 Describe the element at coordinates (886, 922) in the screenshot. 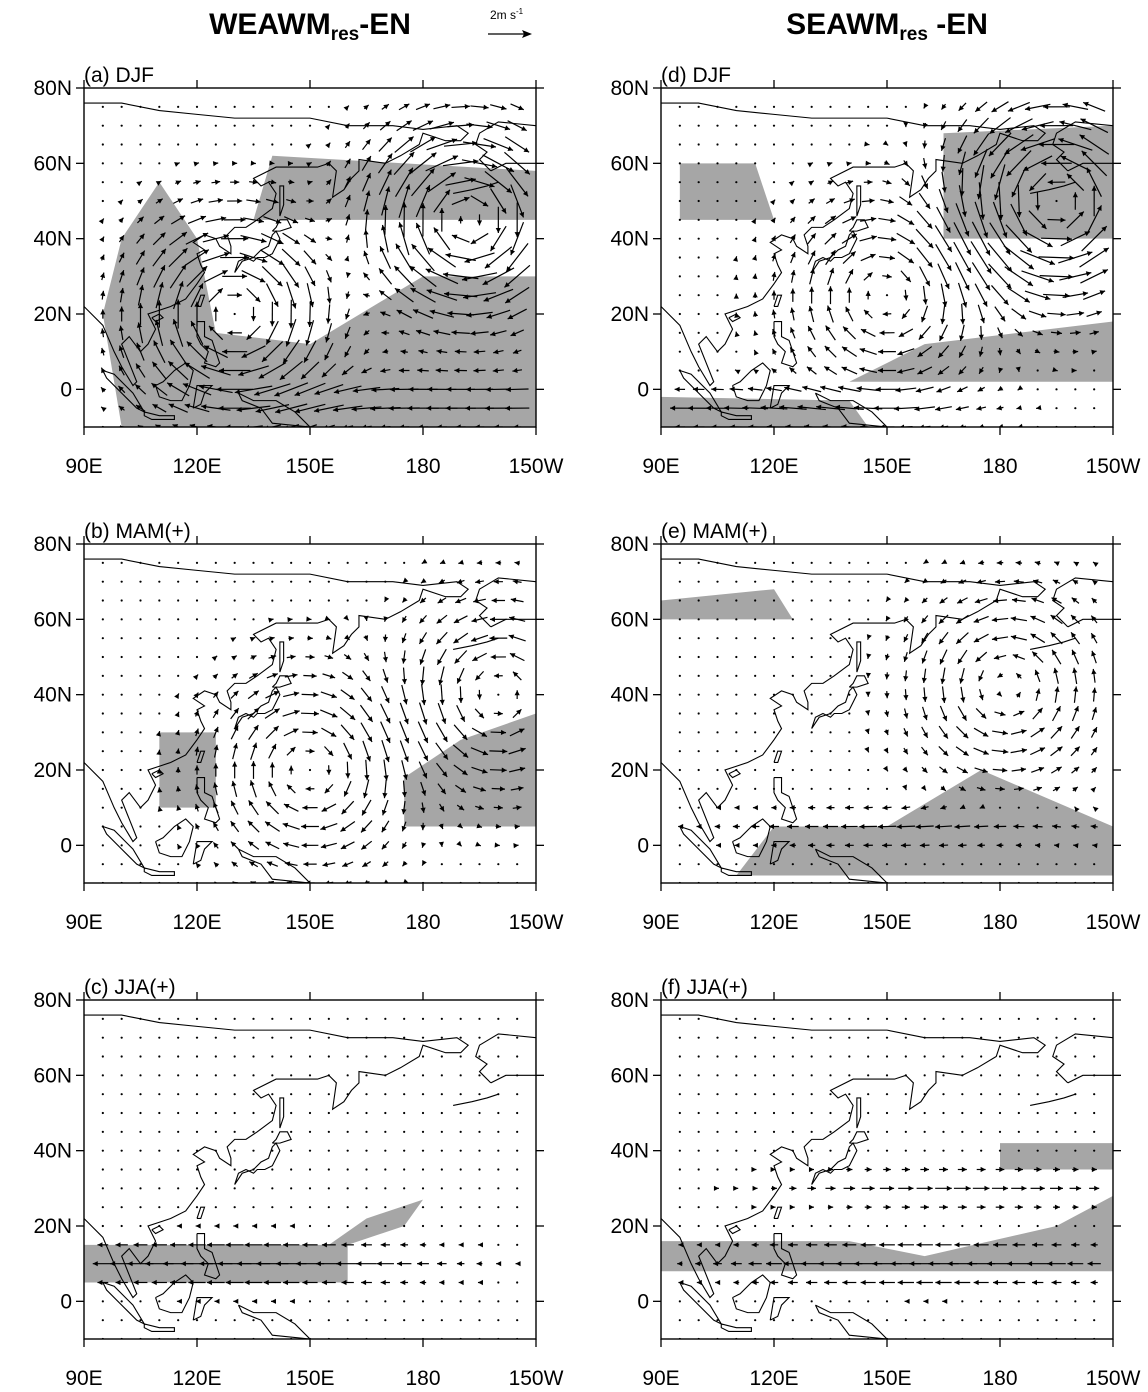

I see `lon-tick-label: 150E` at that location.